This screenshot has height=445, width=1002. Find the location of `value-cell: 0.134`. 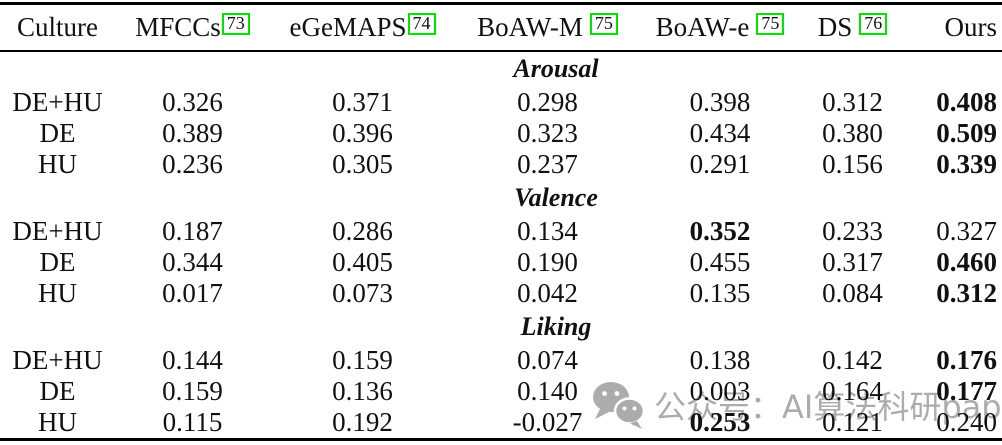

value-cell: 0.134 is located at coordinates (547, 230).